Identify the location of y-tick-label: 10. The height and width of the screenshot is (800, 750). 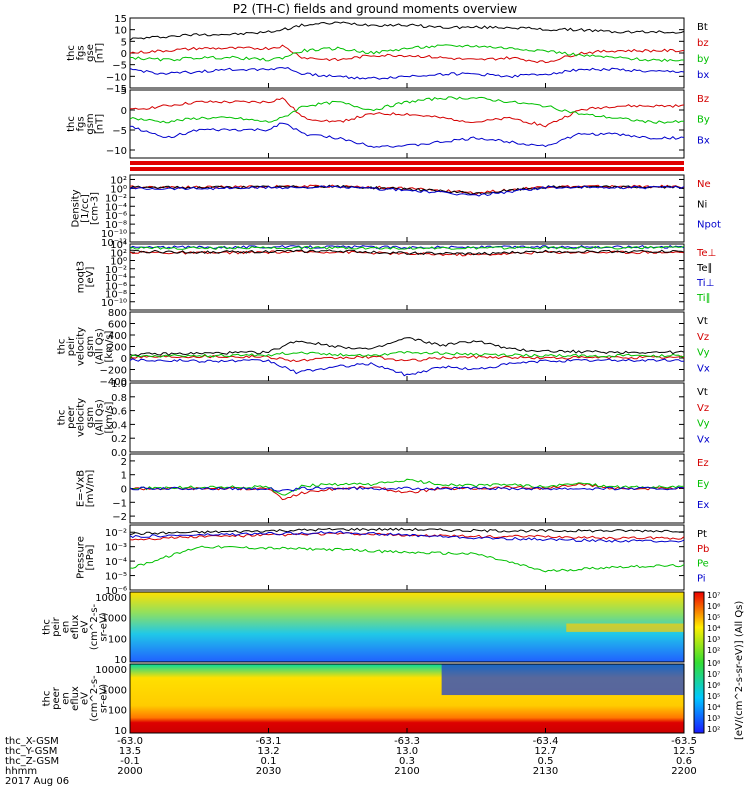
(120, 660).